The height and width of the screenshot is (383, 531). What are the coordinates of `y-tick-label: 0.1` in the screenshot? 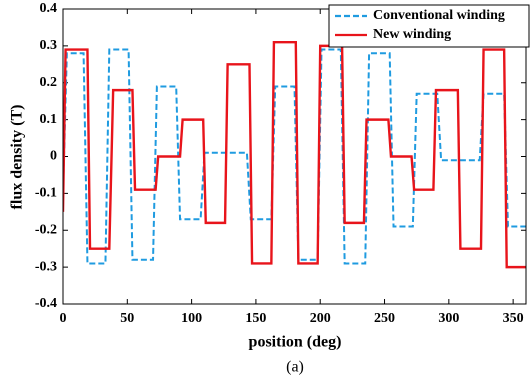 It's located at (49, 119).